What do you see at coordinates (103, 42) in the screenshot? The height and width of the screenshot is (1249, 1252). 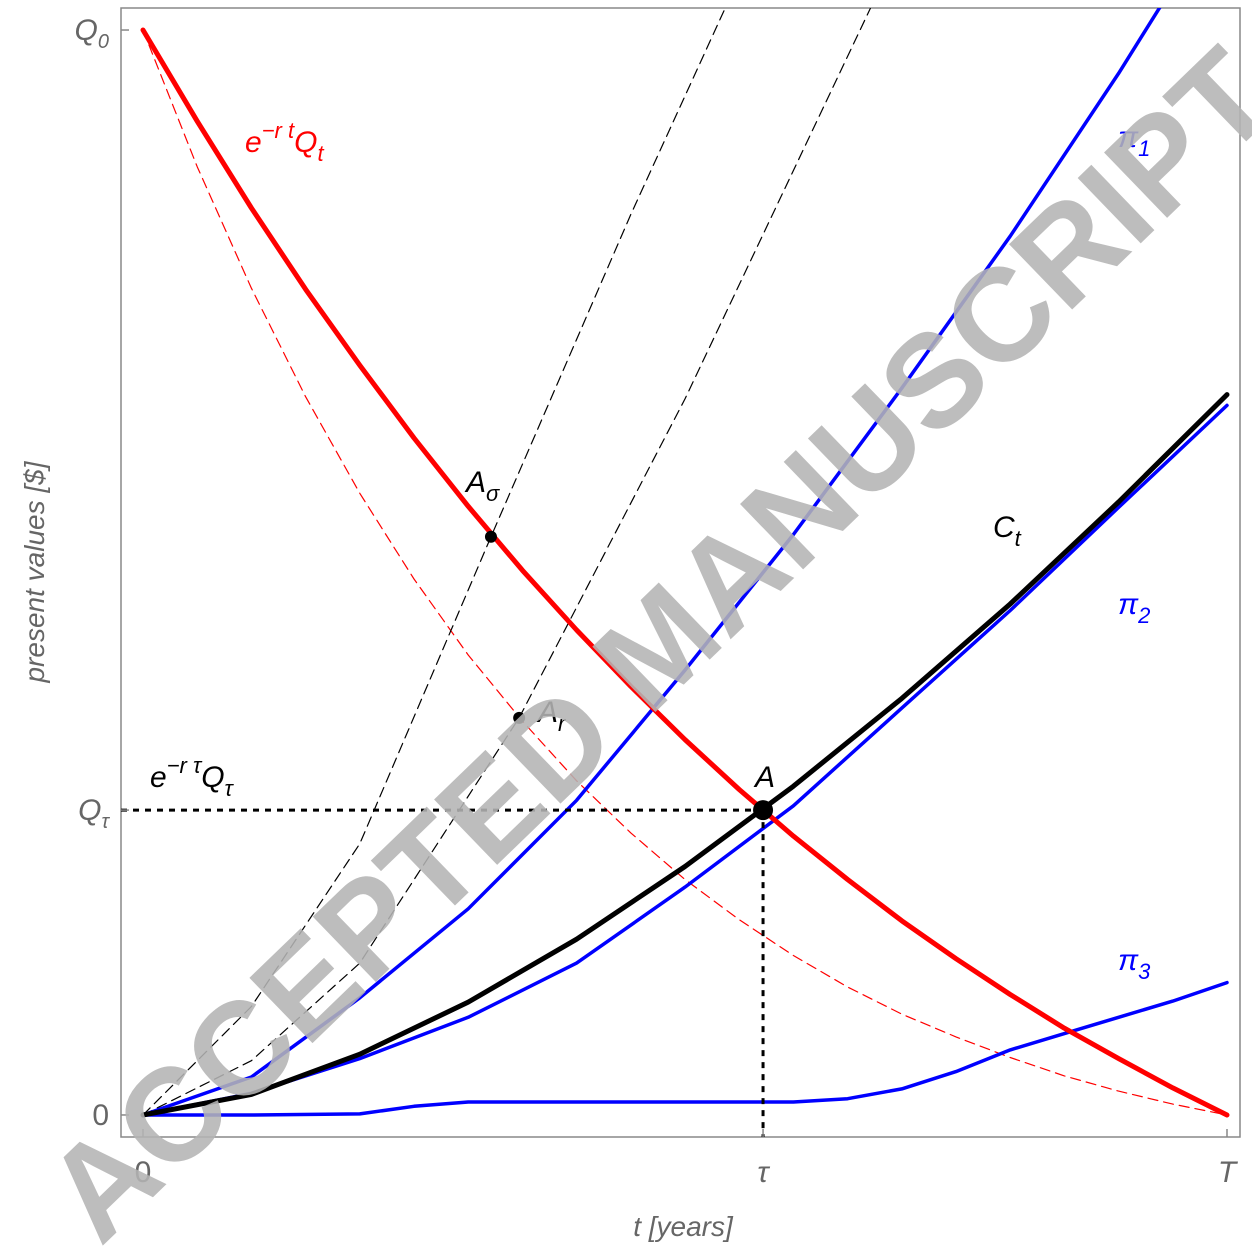 I see `tick-label-sub: 0` at bounding box center [103, 42].